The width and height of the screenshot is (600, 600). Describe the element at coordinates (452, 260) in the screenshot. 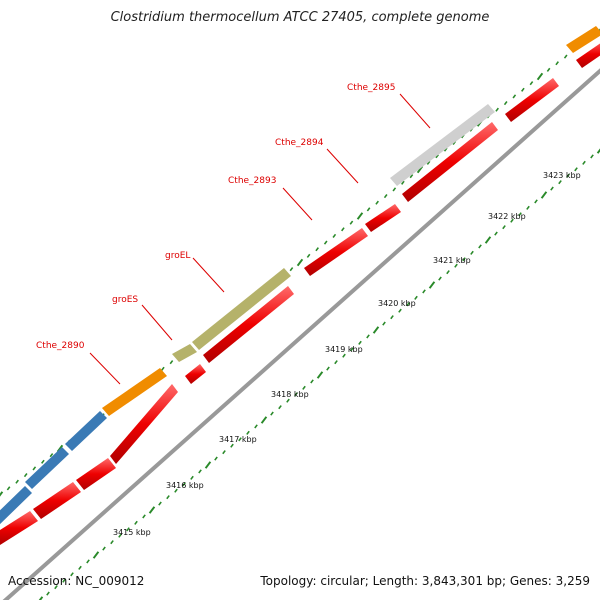

I see `tick-label-3421: 3421 kbp` at that location.